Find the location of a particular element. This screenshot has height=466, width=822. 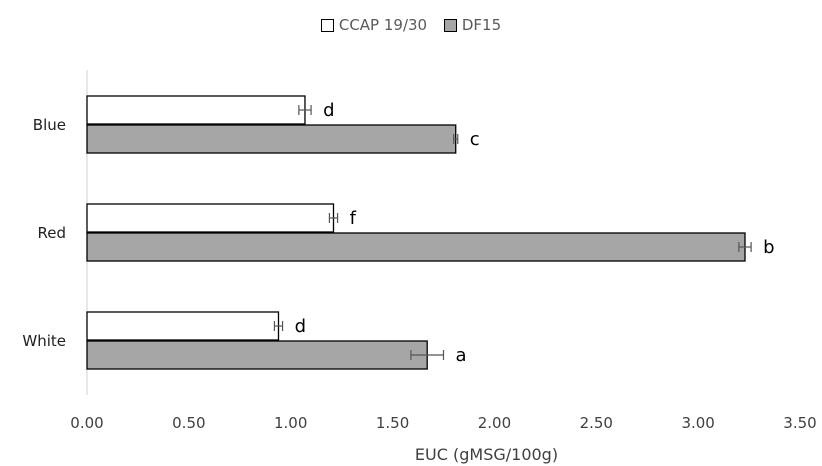

x-tick-label: 1.00 is located at coordinates (290, 423).